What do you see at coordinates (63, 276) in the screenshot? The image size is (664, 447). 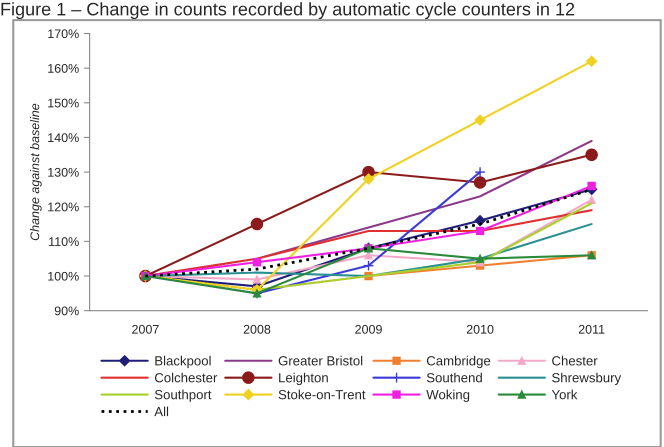 I see `y-tick-label: 100%` at bounding box center [63, 276].